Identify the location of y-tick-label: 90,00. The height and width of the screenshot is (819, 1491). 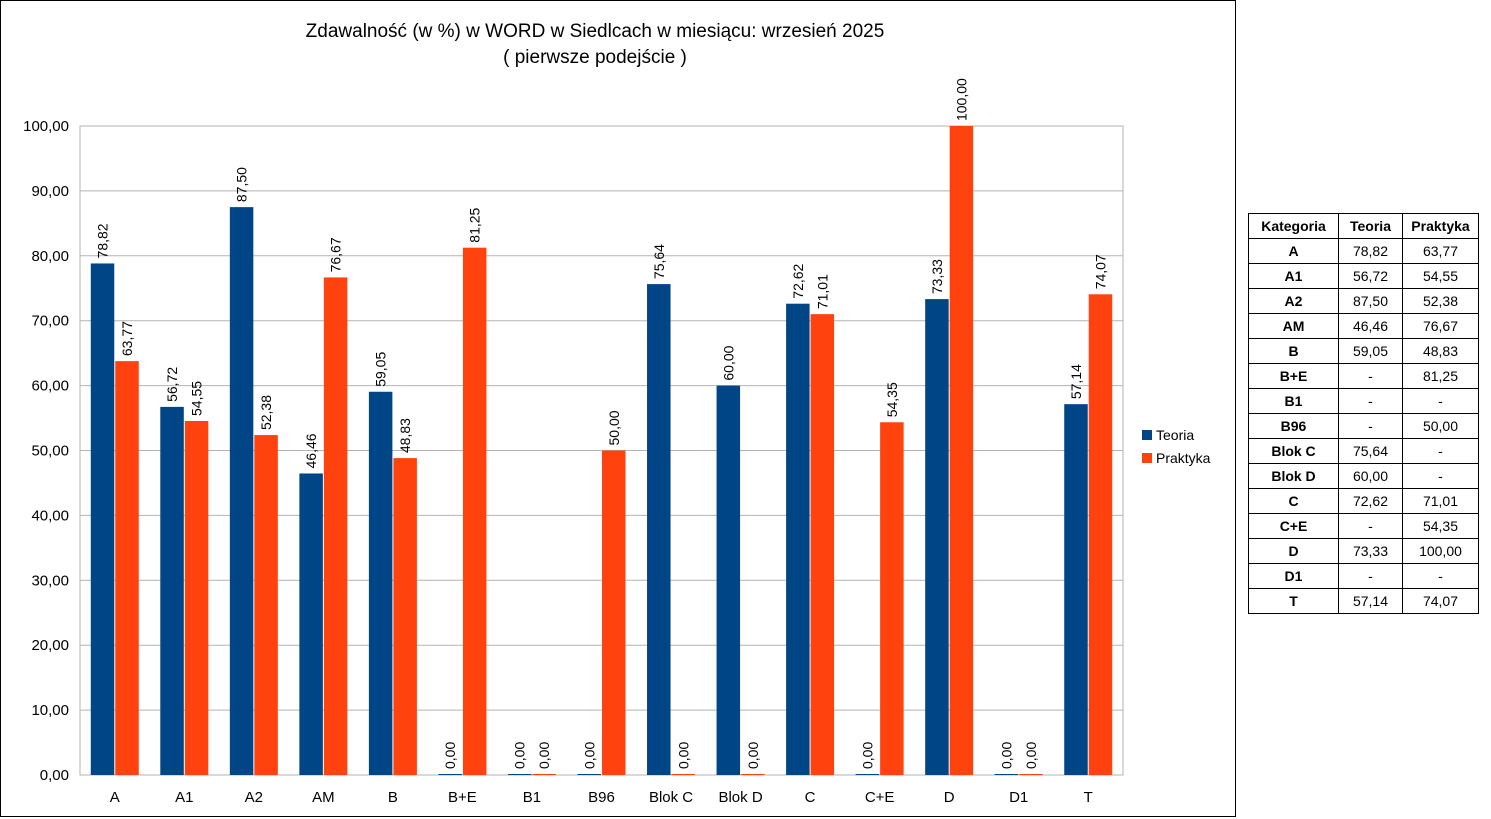
(50, 191).